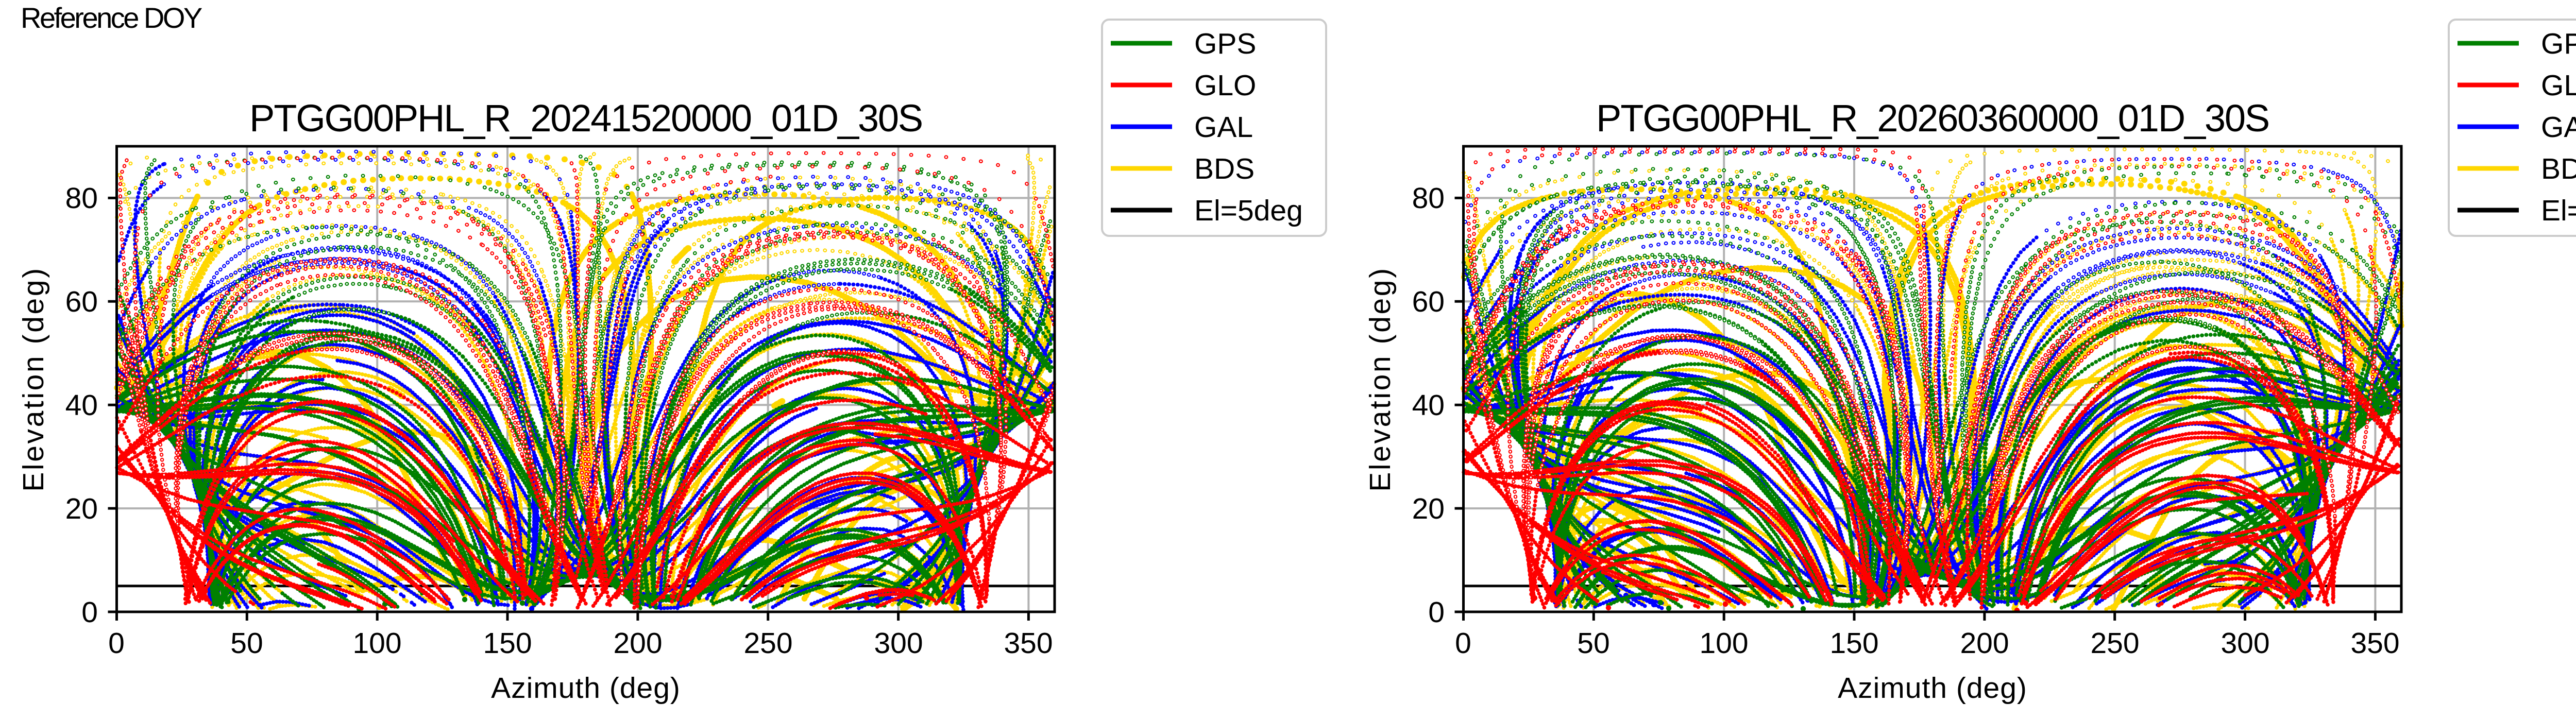 This screenshot has height=720, width=2576. What do you see at coordinates (585, 118) in the screenshot?
I see `svg-text:PTGG00PHL_R_20241520000_01D_30: PTGG00PHL_R_20241520000_01D_30S` at bounding box center [585, 118].